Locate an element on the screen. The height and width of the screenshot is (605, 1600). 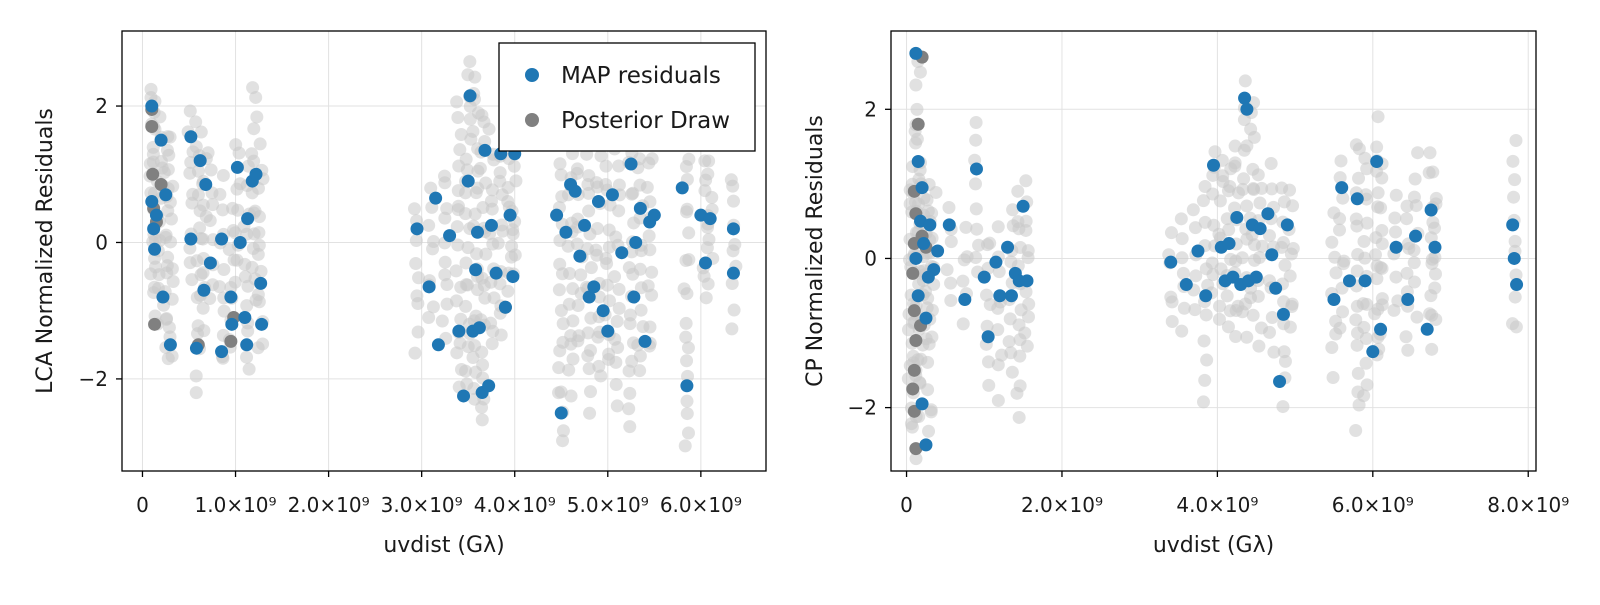
x-tick-label: 4.0×10⁹ is located at coordinates (515, 505).